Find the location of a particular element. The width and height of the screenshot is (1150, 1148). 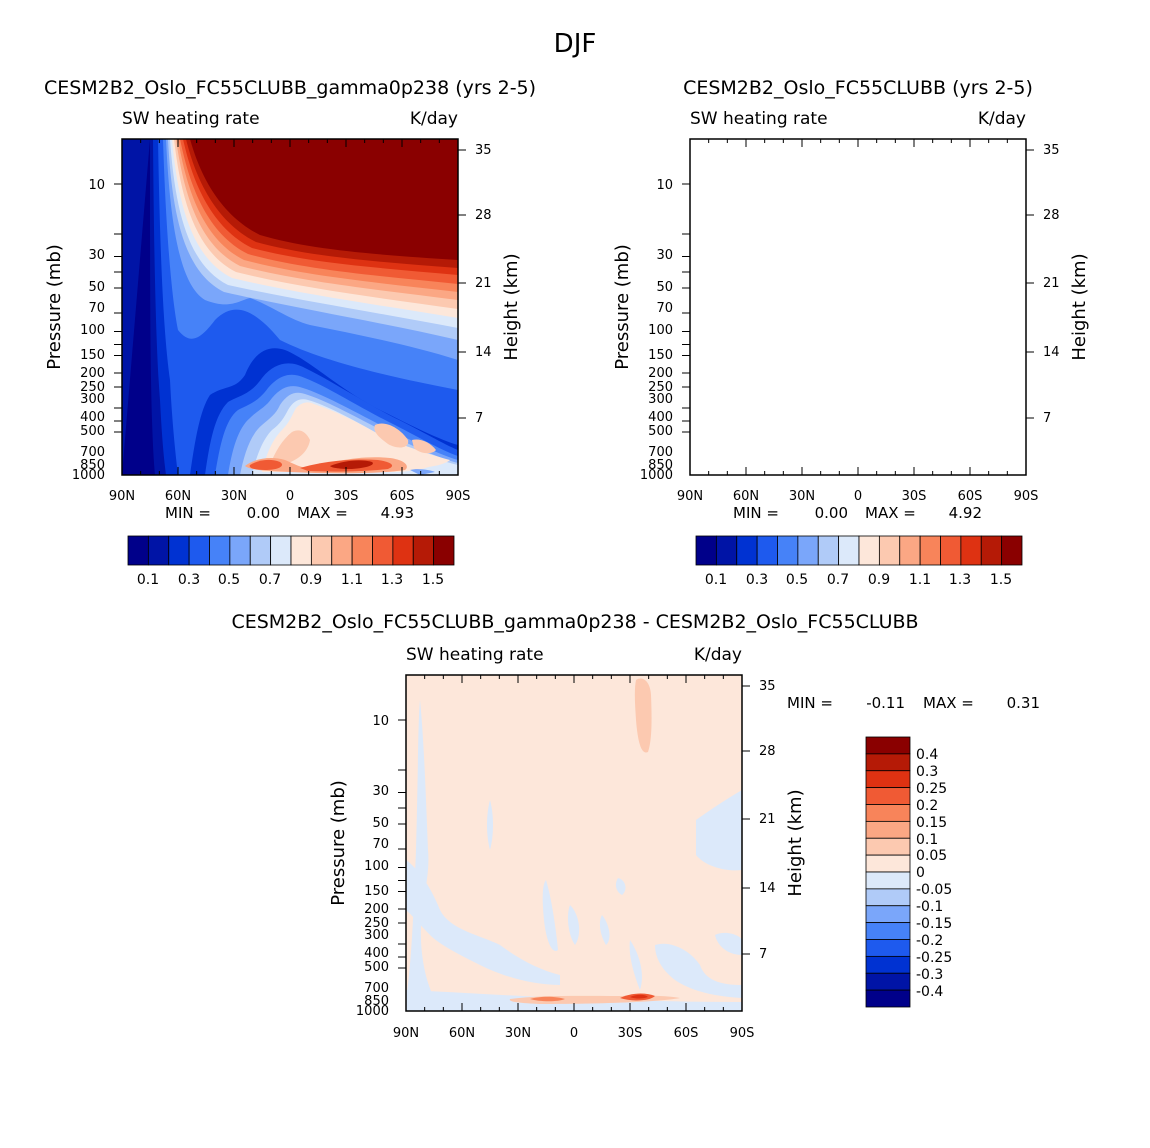

p2-height-label: 7 is located at coordinates (1047, 418).